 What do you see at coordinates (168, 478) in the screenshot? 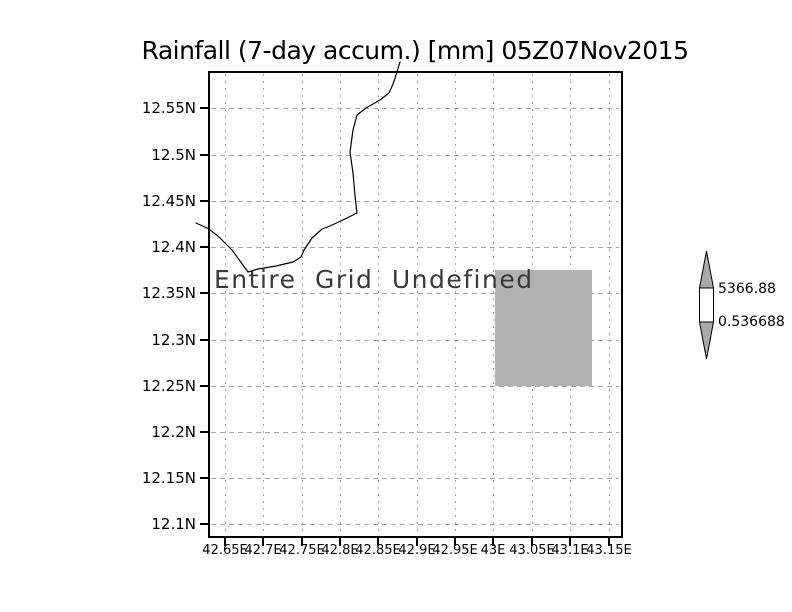
I see `lat-tick-label: 12.15N` at bounding box center [168, 478].